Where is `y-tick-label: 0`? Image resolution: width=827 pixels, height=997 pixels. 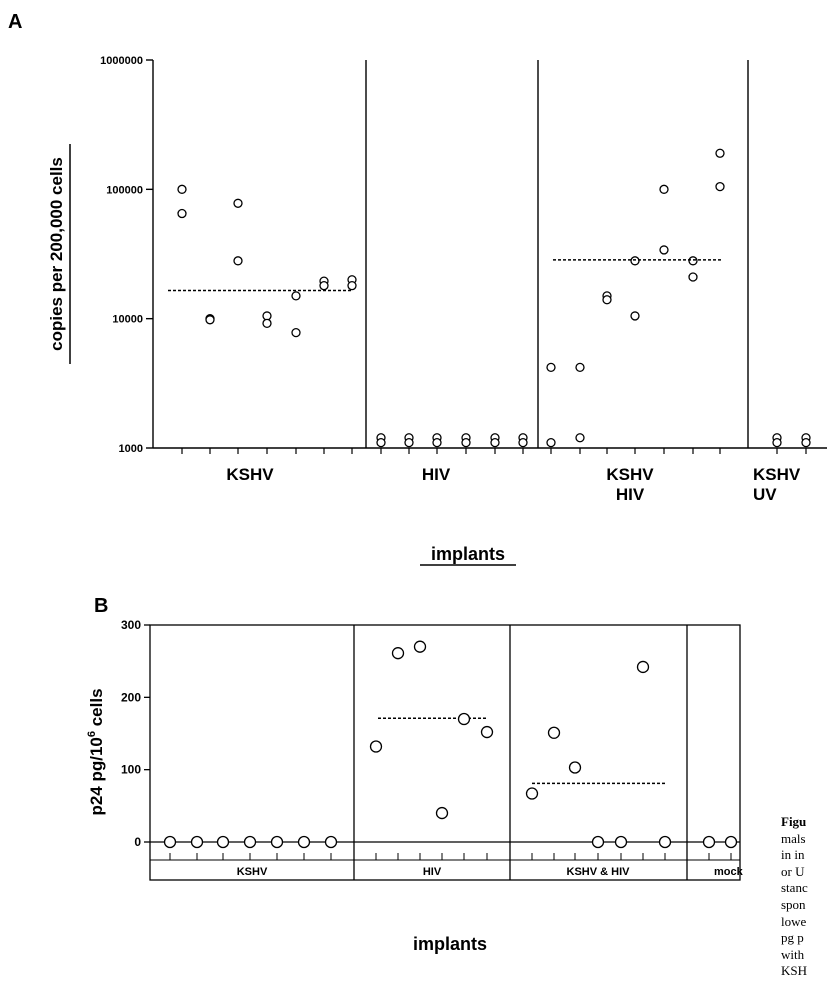 y-tick-label: 0 is located at coordinates (137, 842).